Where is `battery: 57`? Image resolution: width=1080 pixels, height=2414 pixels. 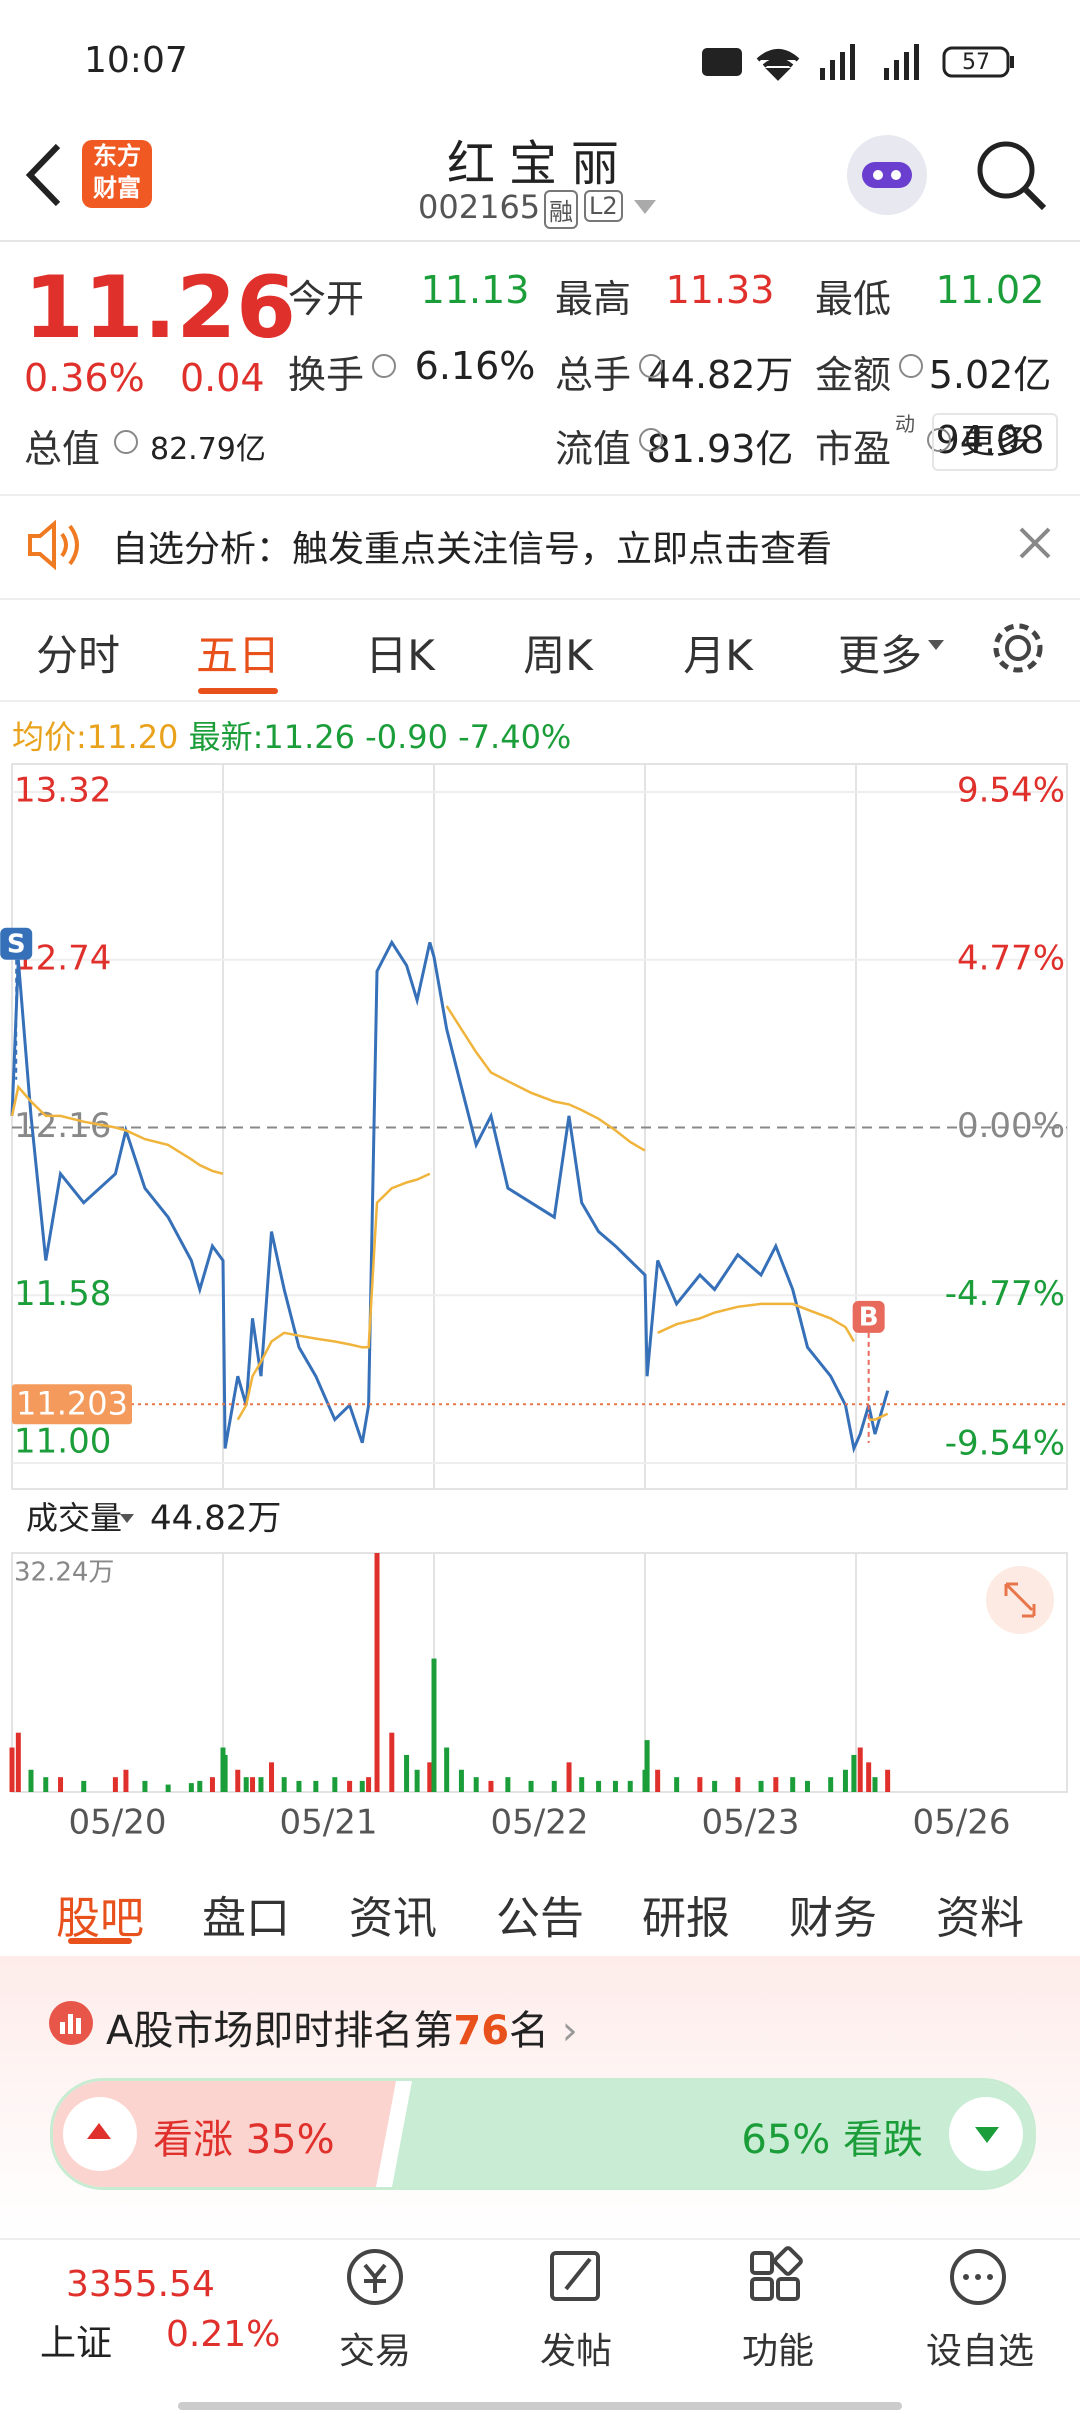 battery: 57 is located at coordinates (976, 62).